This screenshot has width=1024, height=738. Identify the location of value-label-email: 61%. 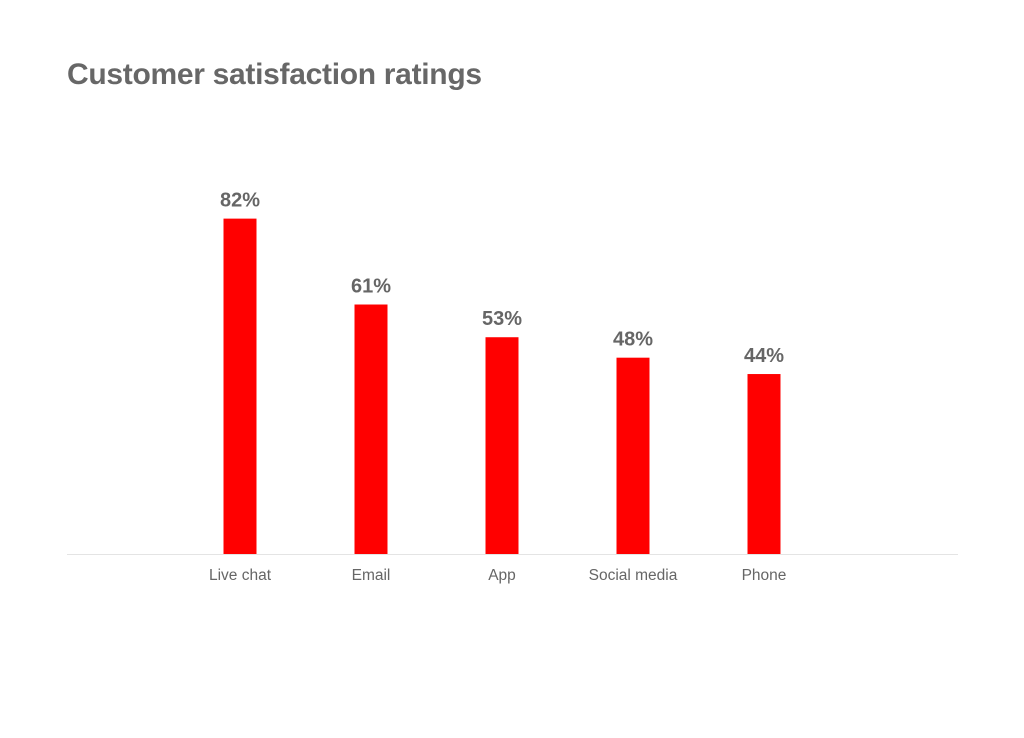
(371, 287).